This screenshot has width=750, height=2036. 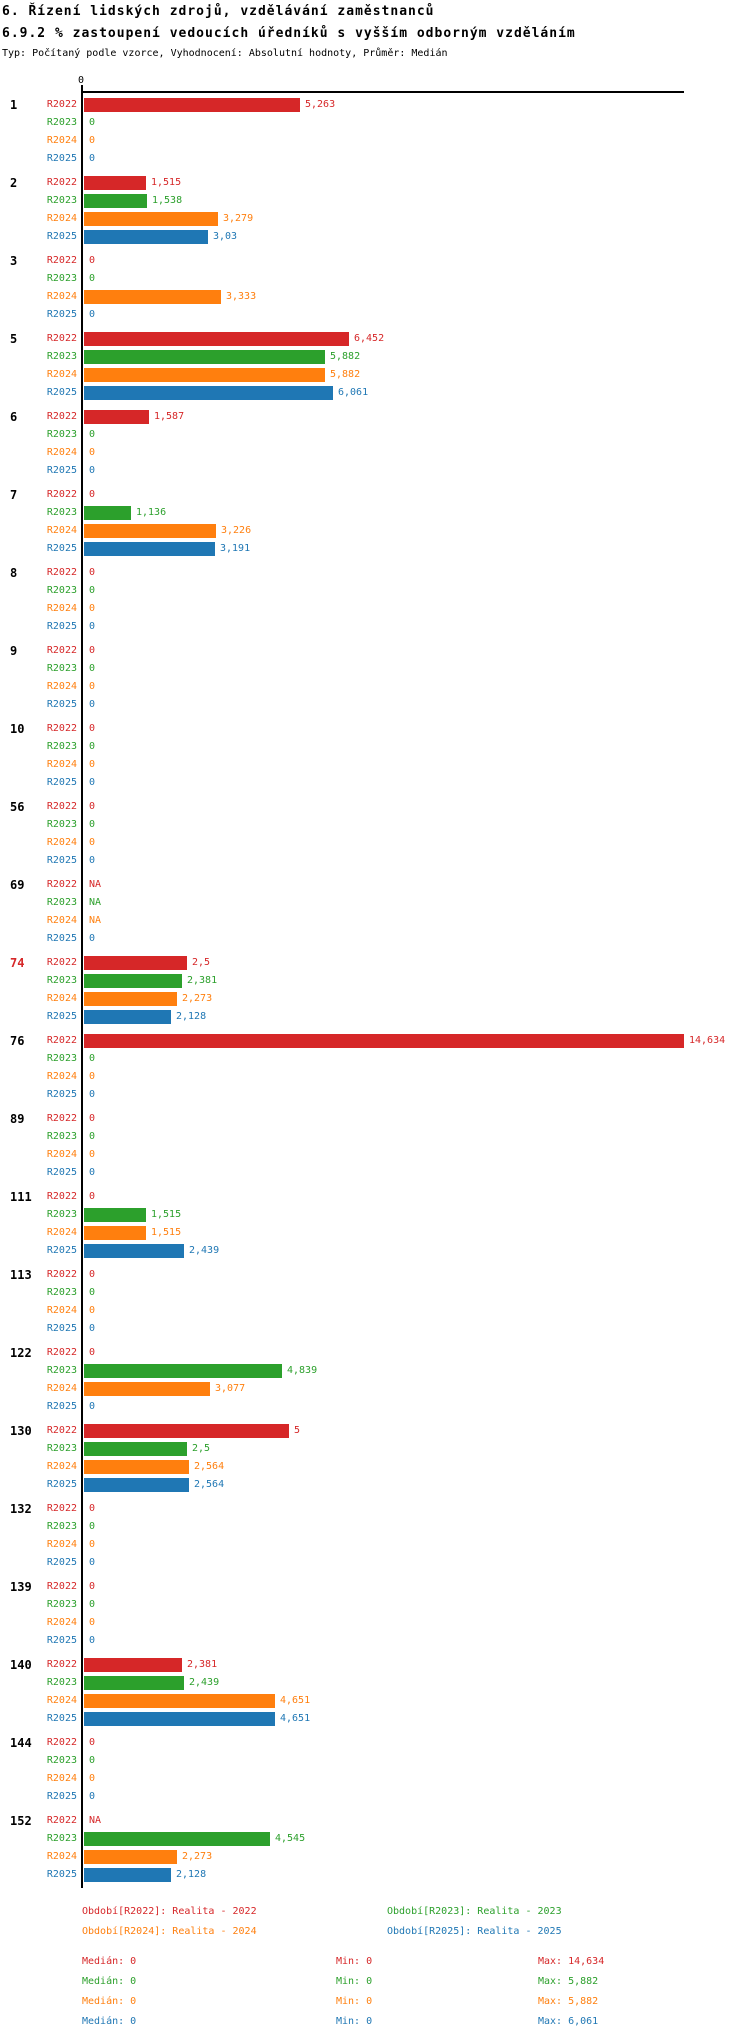 What do you see at coordinates (14, 495) in the screenshot?
I see `group-id-label: 7` at bounding box center [14, 495].